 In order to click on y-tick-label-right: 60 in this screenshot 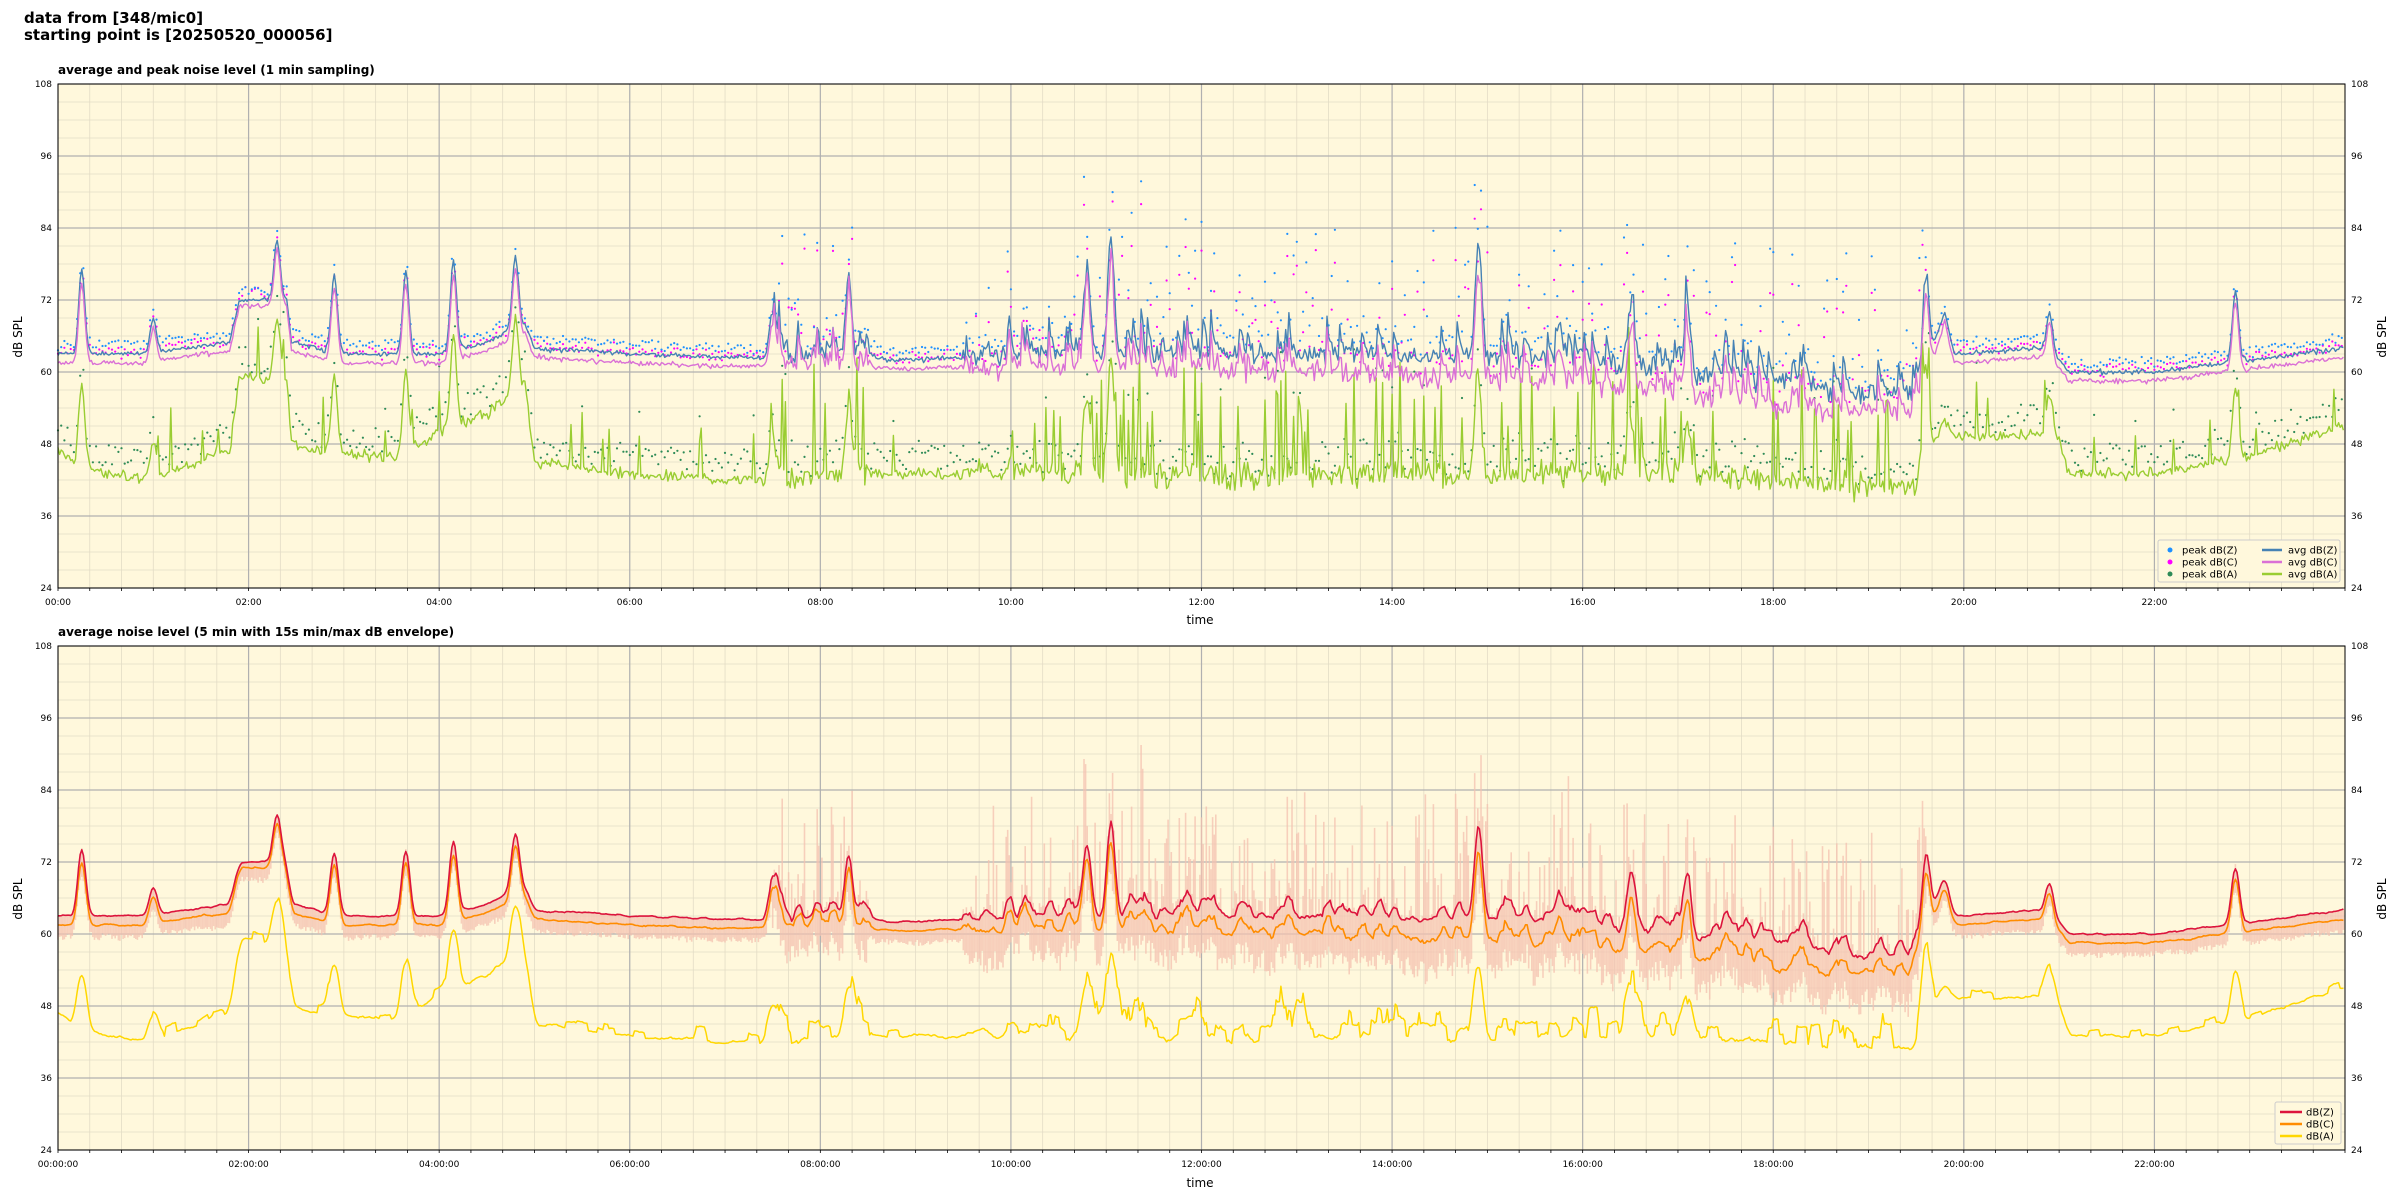, I will do `click(2357, 935)`.